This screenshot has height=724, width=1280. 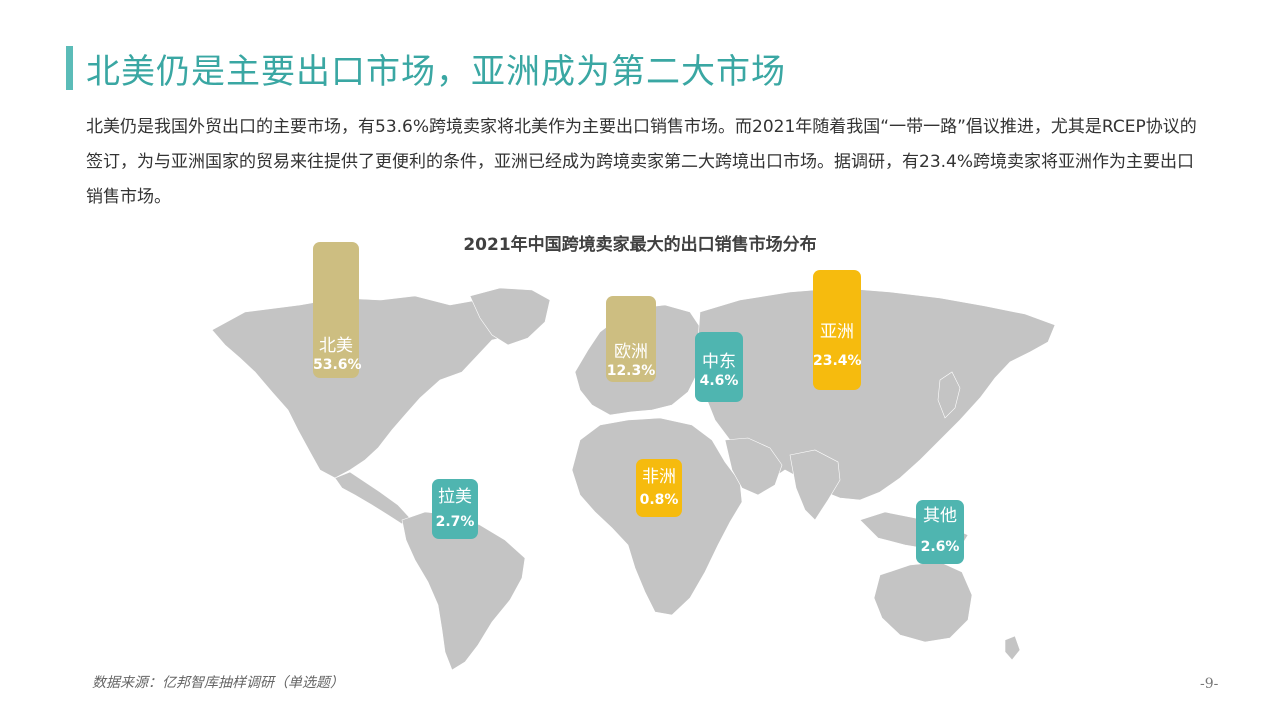 I want to click on greenland-shape, so click(x=510, y=316).